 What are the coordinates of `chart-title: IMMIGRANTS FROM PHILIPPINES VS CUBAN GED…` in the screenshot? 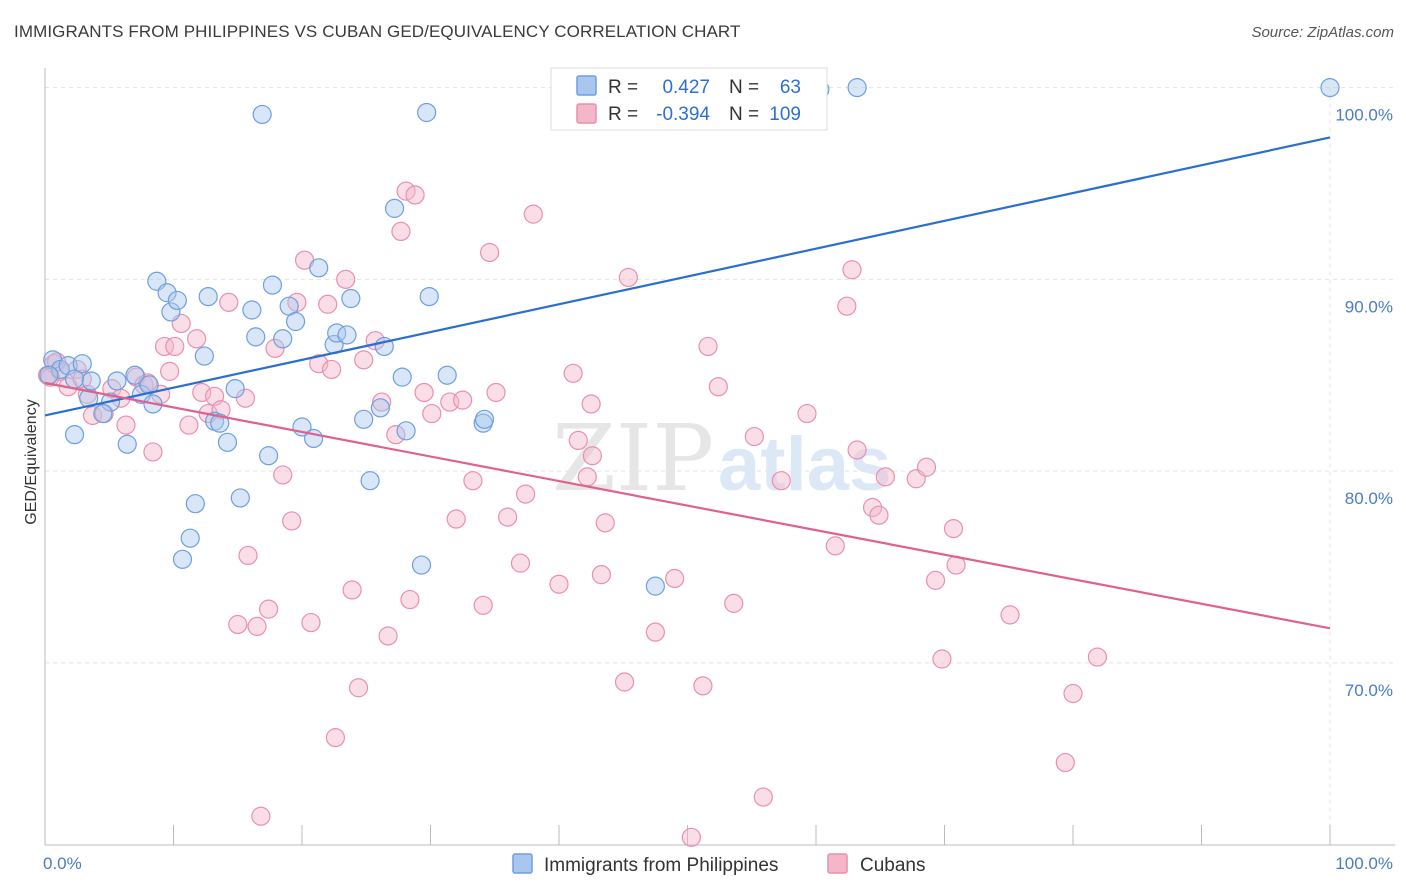 It's located at (377, 31).